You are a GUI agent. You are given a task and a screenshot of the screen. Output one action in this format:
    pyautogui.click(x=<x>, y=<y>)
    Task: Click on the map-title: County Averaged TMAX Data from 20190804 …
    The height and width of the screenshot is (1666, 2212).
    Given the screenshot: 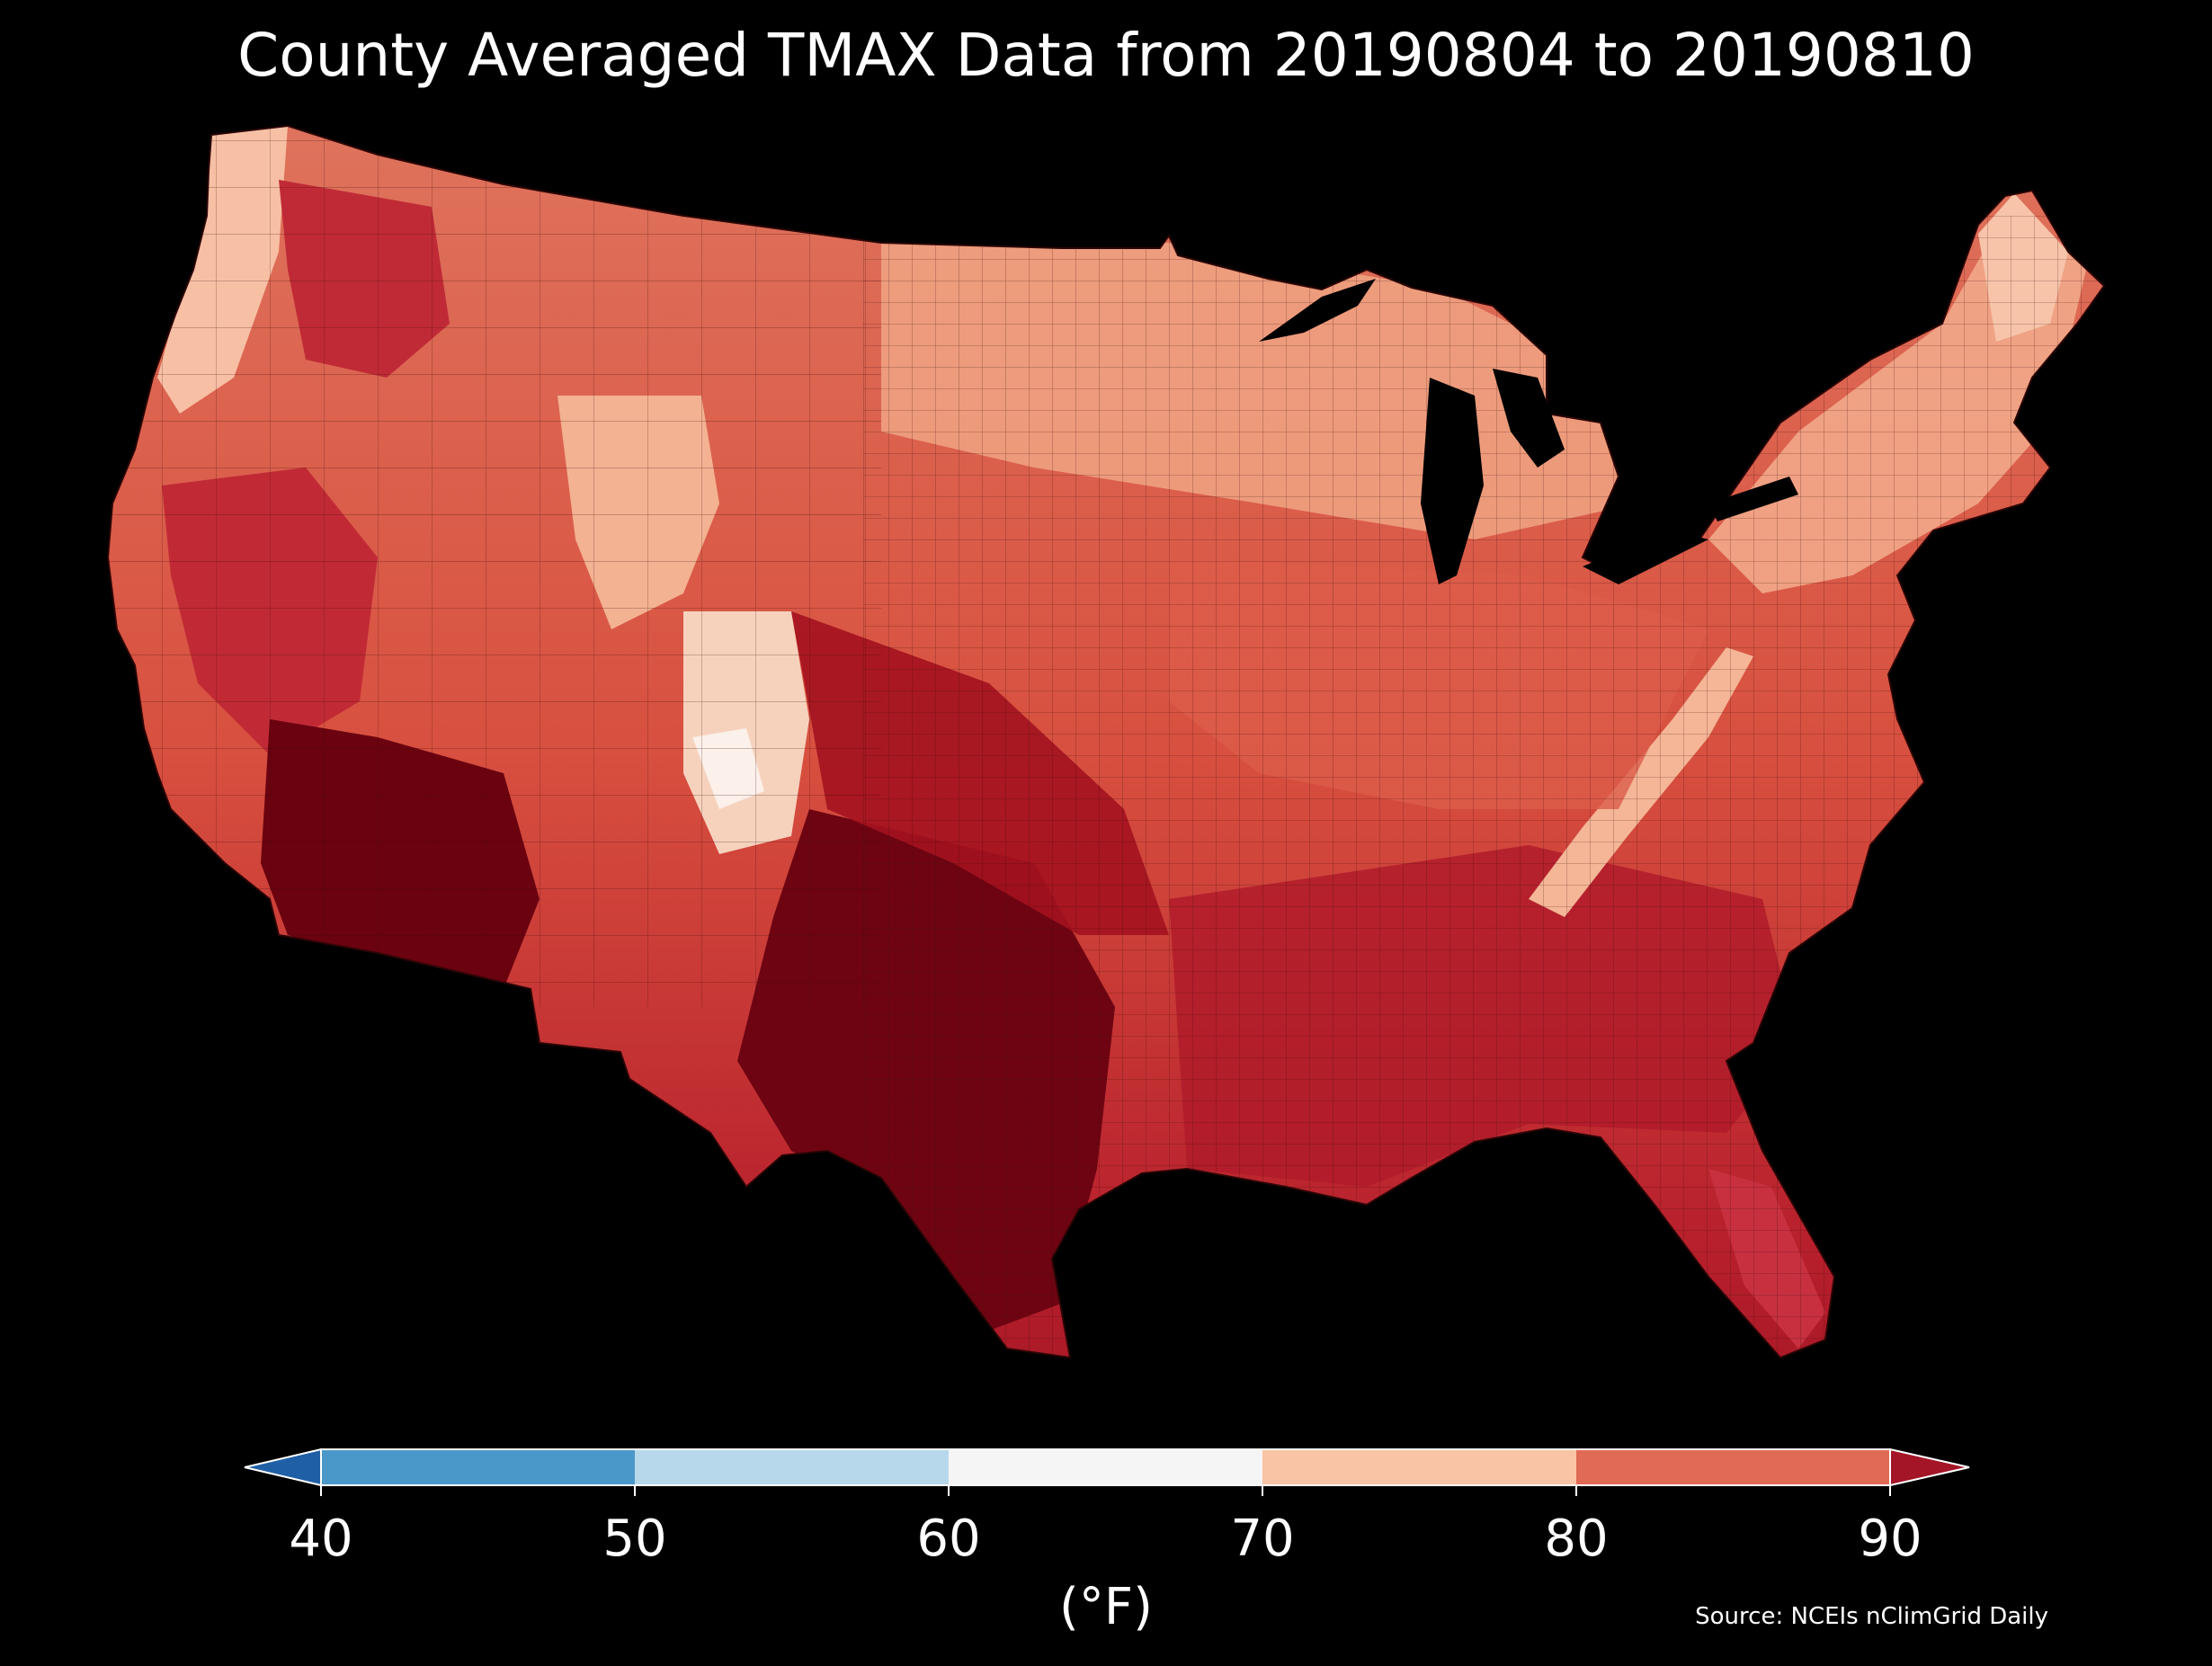 What is the action you would take?
    pyautogui.click(x=1106, y=55)
    